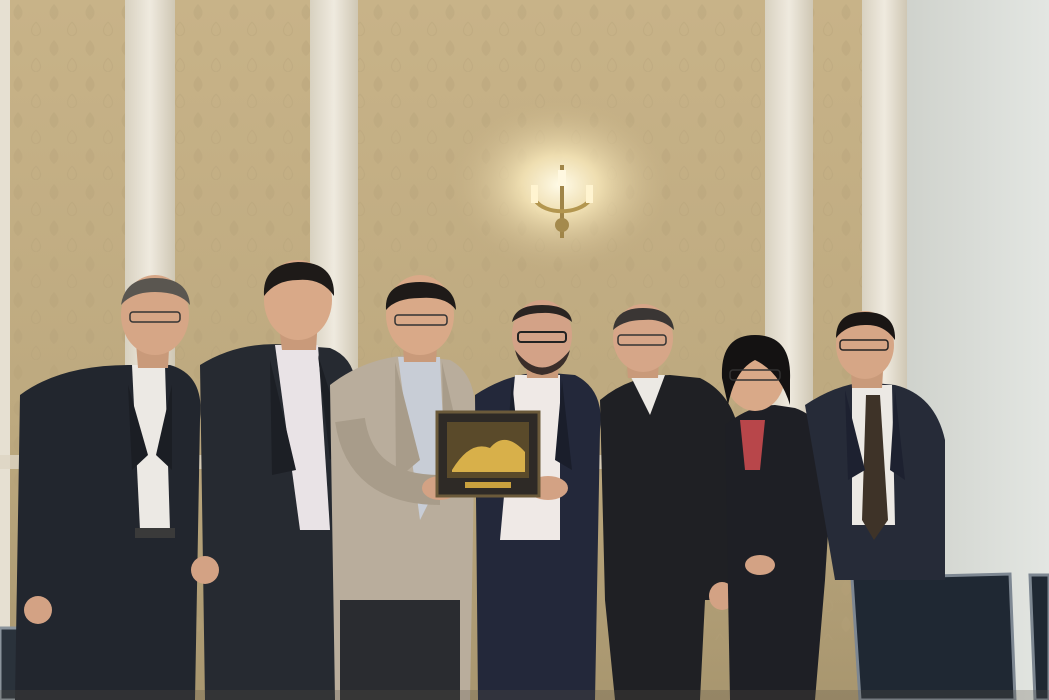  What do you see at coordinates (562, 201) in the screenshot?
I see `wall-sconce-icon` at bounding box center [562, 201].